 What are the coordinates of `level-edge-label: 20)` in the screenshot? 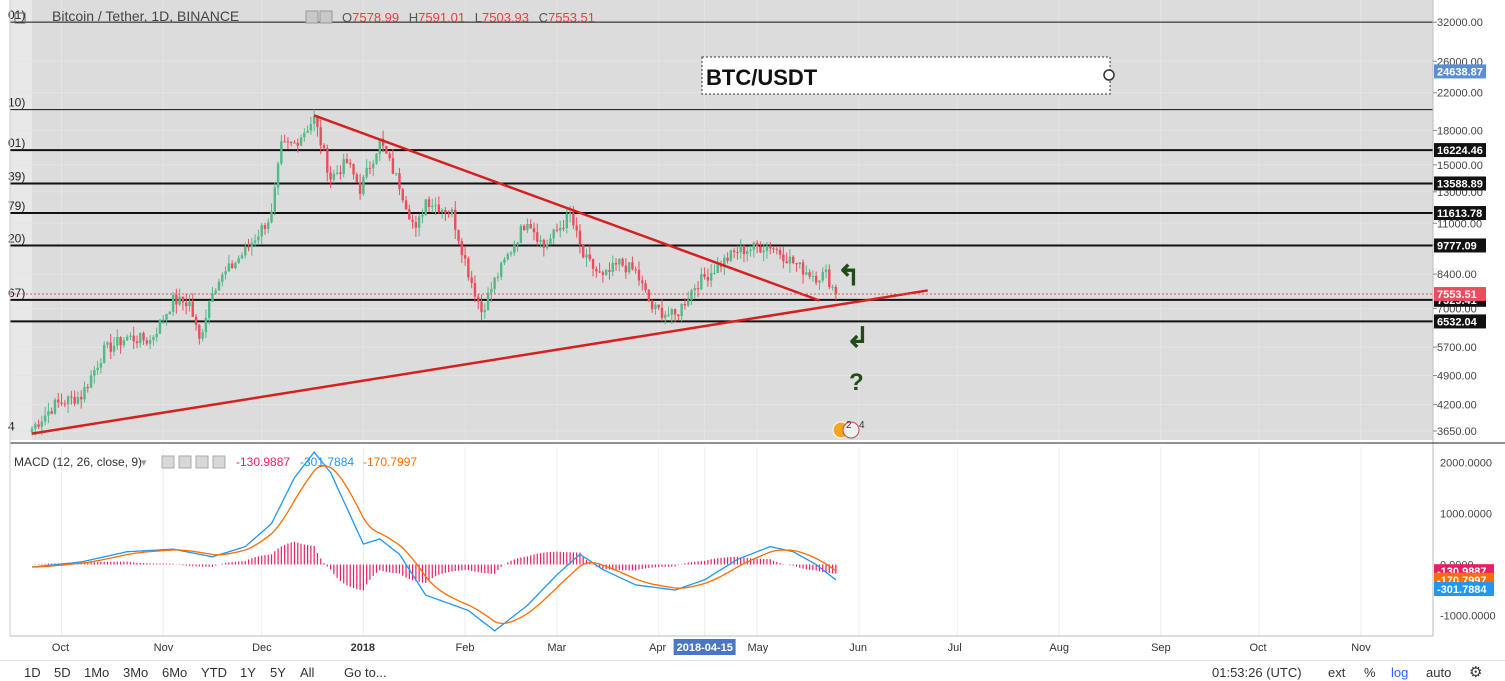 It's located at (16, 238).